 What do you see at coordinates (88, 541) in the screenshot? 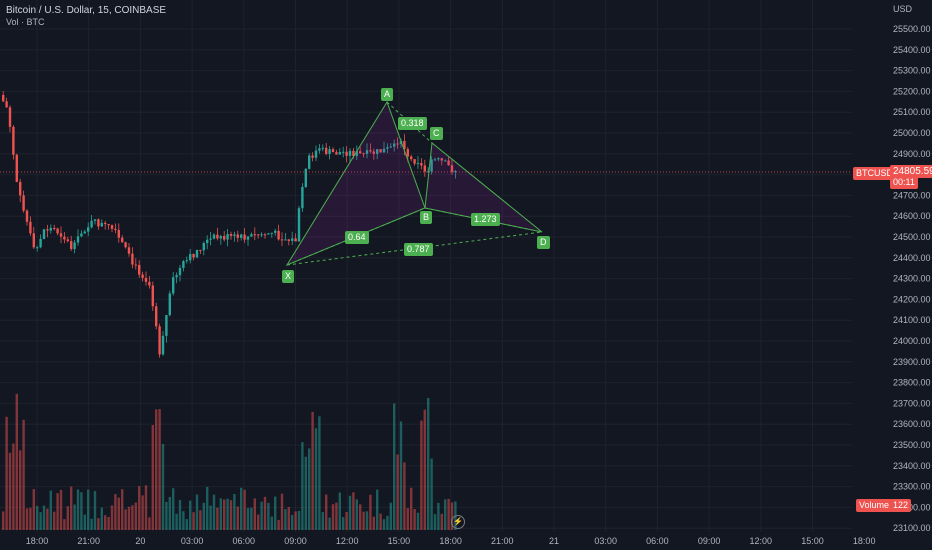
I see `time-tick: 21:00` at bounding box center [88, 541].